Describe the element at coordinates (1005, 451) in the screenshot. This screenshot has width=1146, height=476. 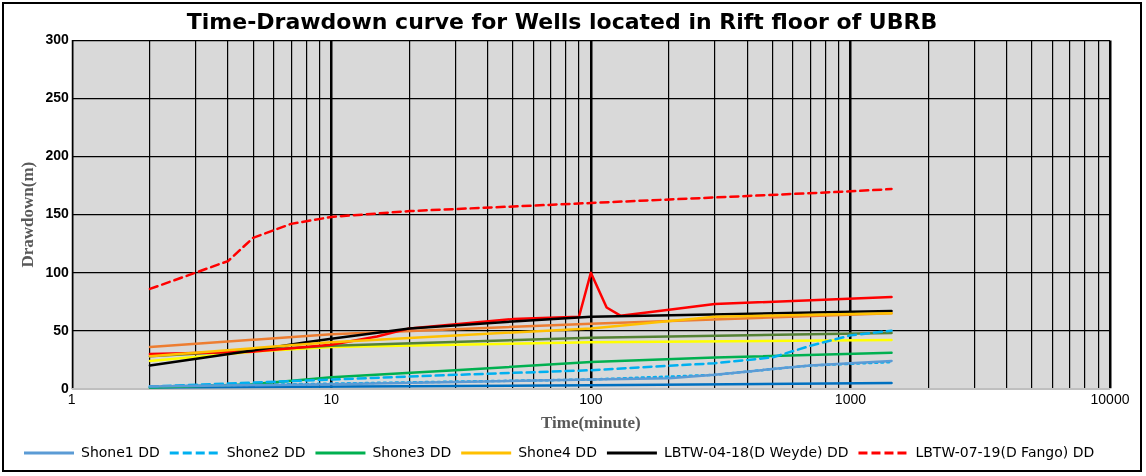
I see `legend-label: LBTW-07-19(D Fango) DD` at that location.